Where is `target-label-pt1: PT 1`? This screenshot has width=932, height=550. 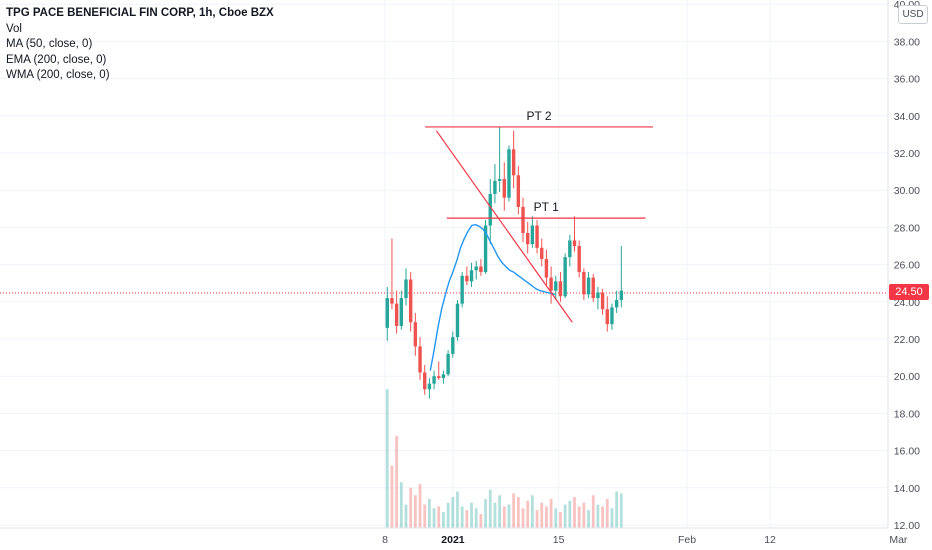 target-label-pt1: PT 1 is located at coordinates (546, 207).